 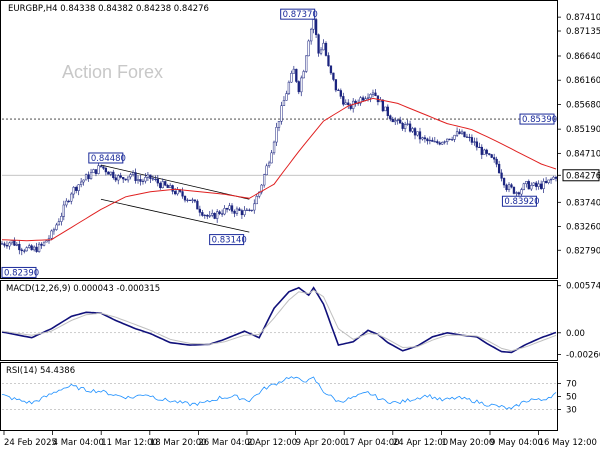 What do you see at coordinates (229, 241) in the screenshot?
I see `price-annotation-label: 0.83140` at bounding box center [229, 241].